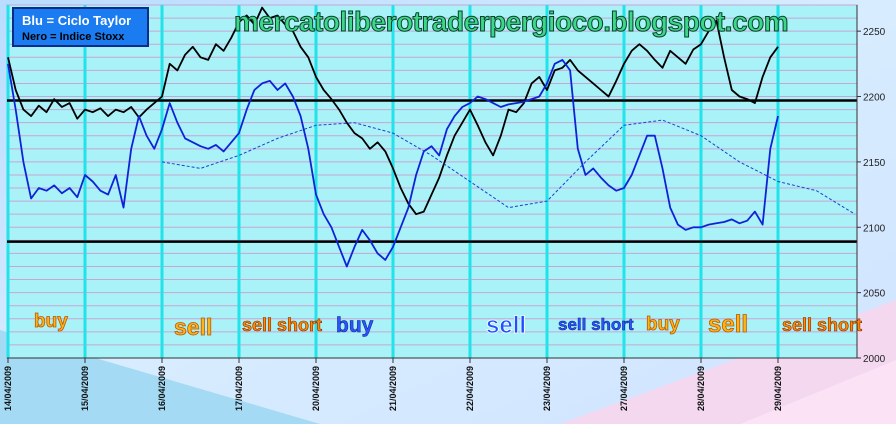  What do you see at coordinates (874, 163) in the screenshot?
I see `y-tick-label: 2150` at bounding box center [874, 163].